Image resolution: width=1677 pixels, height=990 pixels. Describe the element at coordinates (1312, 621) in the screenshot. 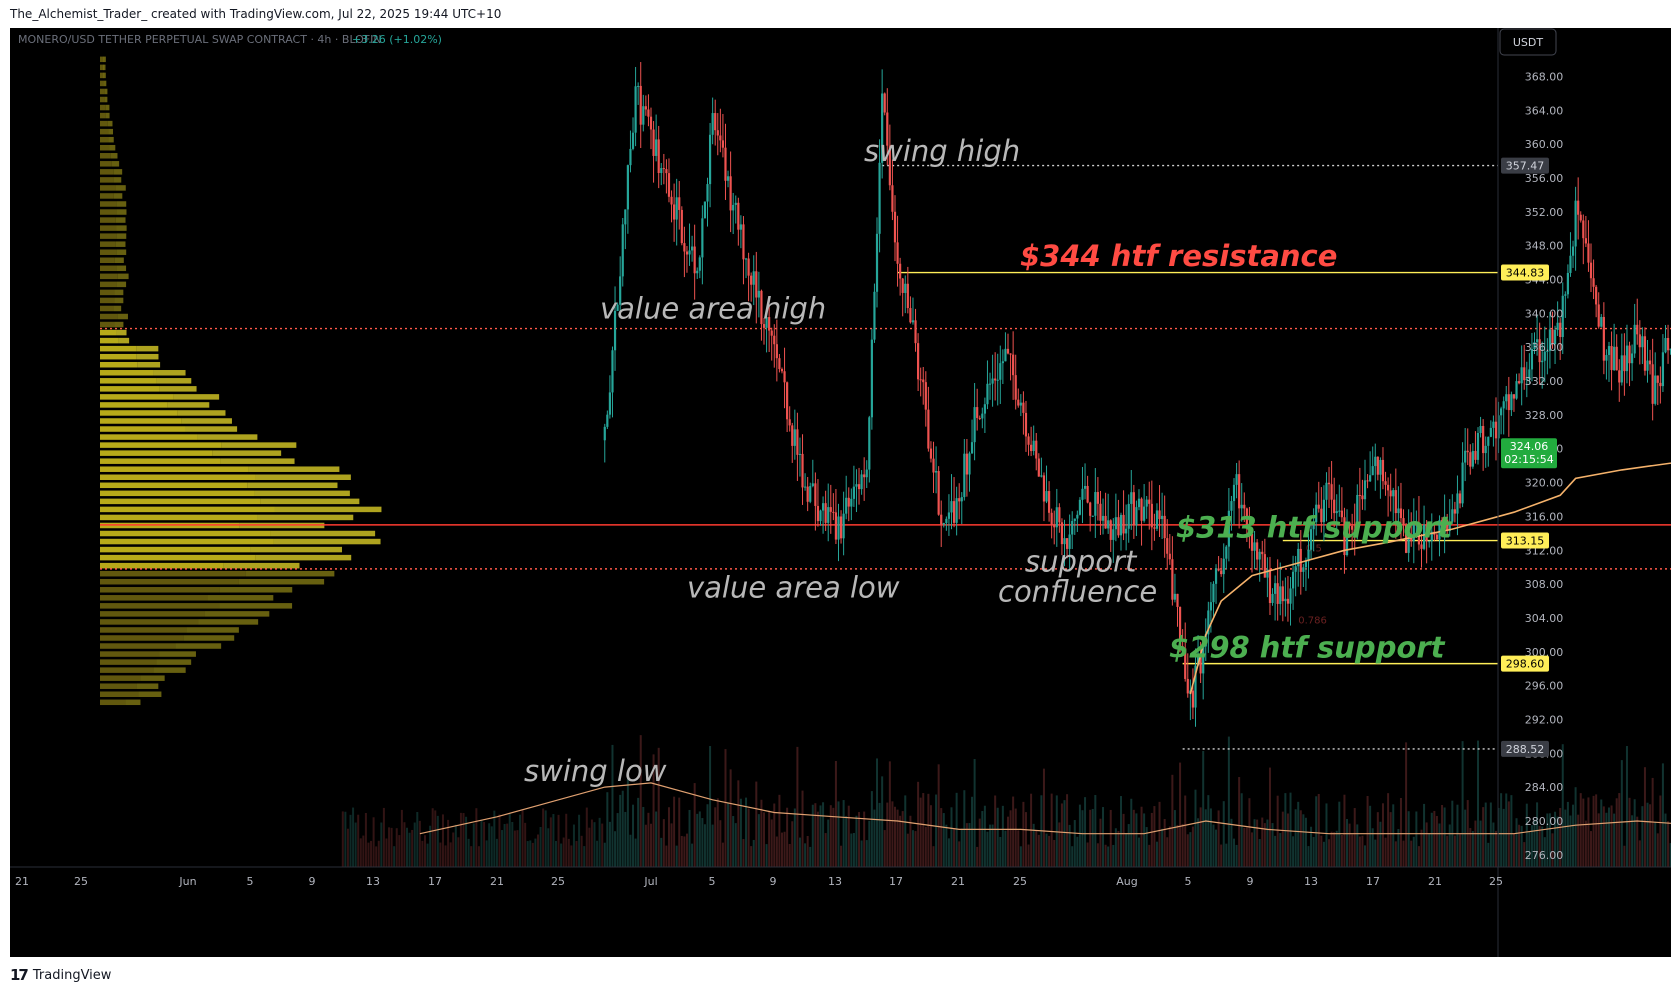

I see `fib-label: 0.786` at that location.